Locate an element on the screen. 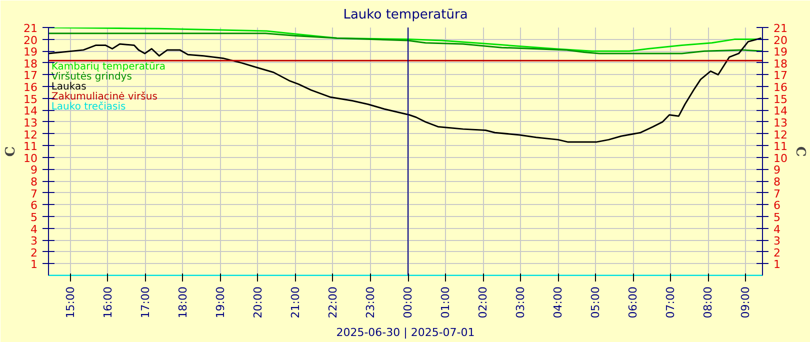 The height and width of the screenshot is (342, 810). x-tick-label: 05:00 is located at coordinates (595, 302).